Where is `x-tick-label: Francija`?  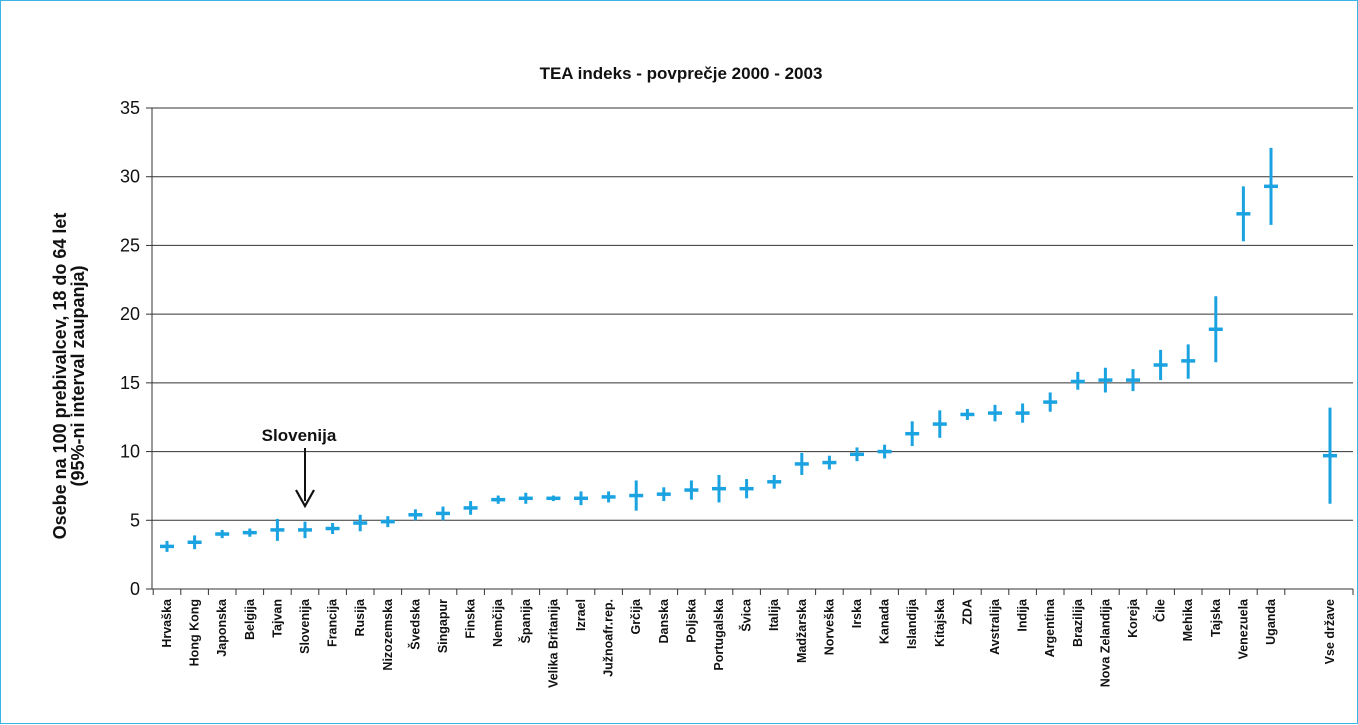
x-tick-label: Francija is located at coordinates (333, 622).